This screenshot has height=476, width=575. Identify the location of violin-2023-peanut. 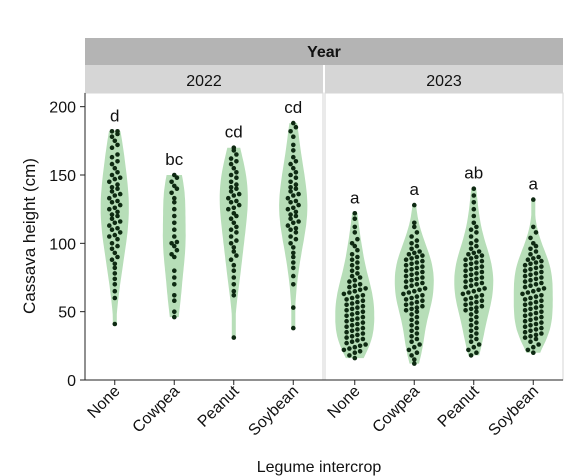
(474, 272).